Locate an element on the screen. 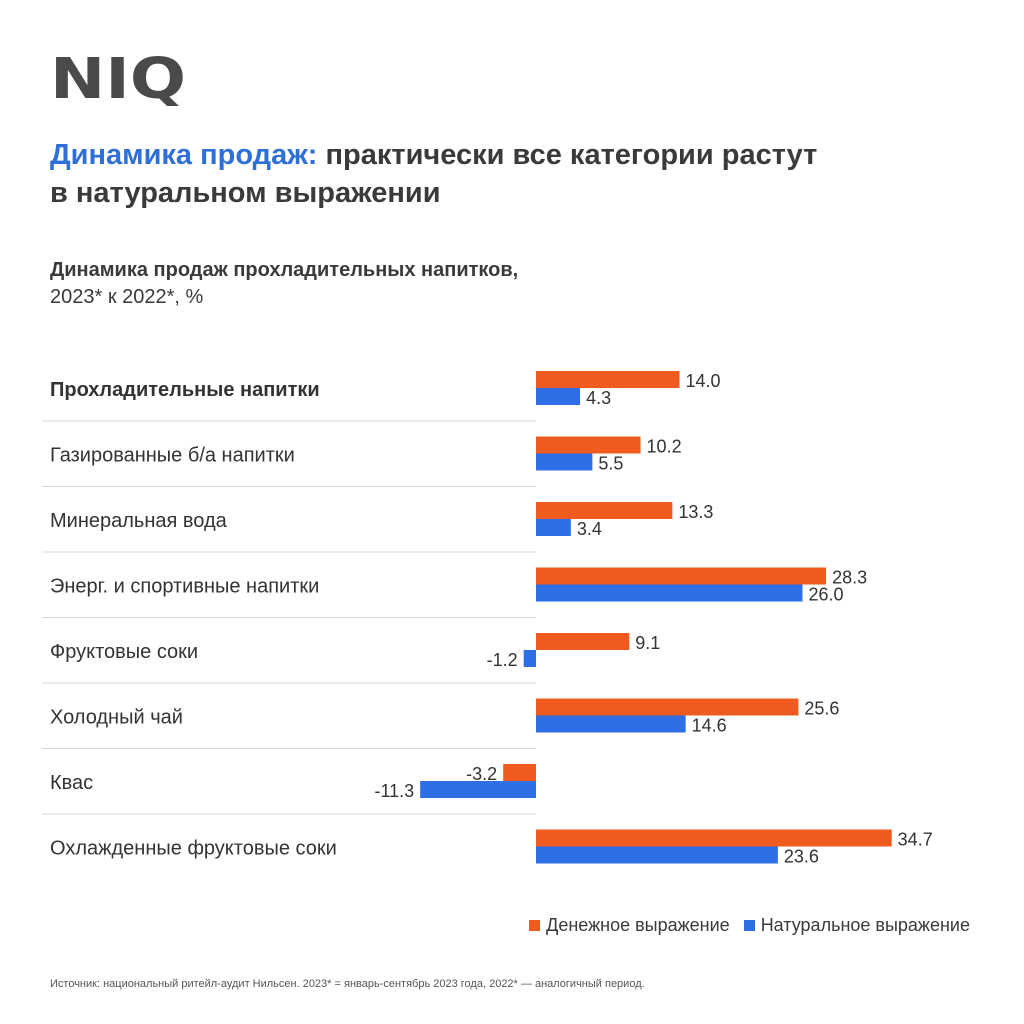  data-label: 5.5 is located at coordinates (610, 464).